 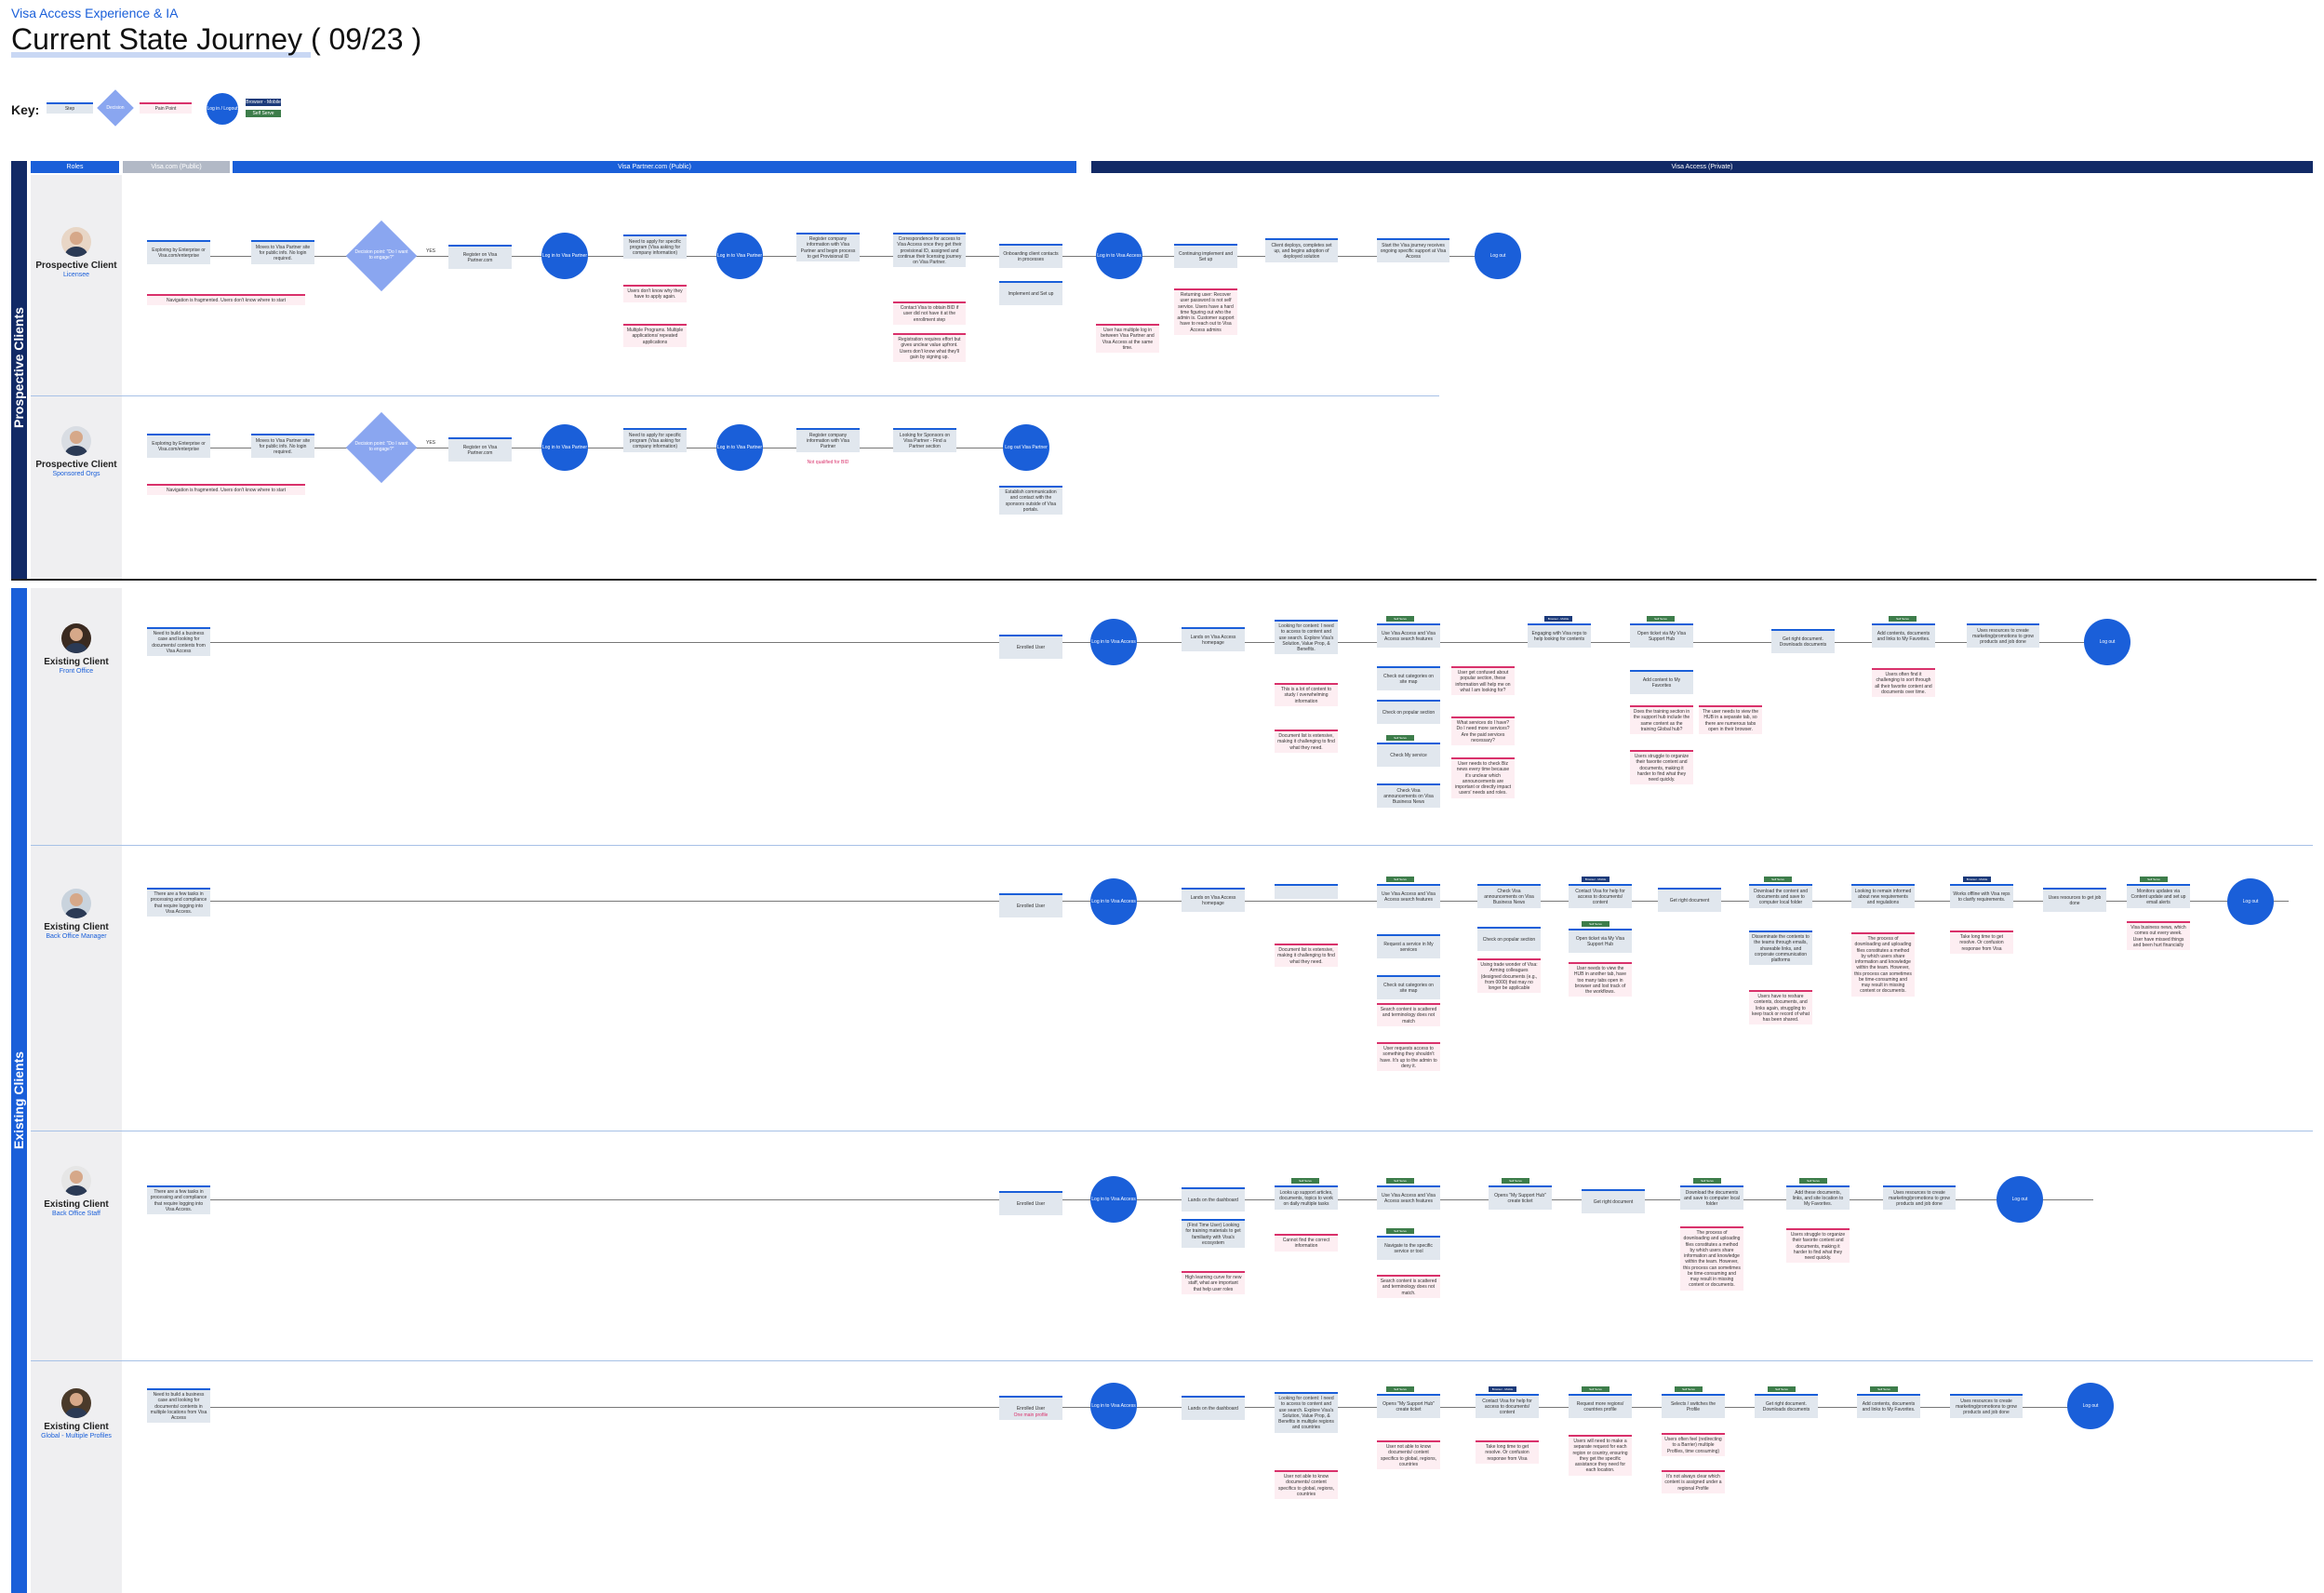 I want to click on persona-existing-back-office-manager: Existing Client Back Office Manager, so click(x=76, y=914).